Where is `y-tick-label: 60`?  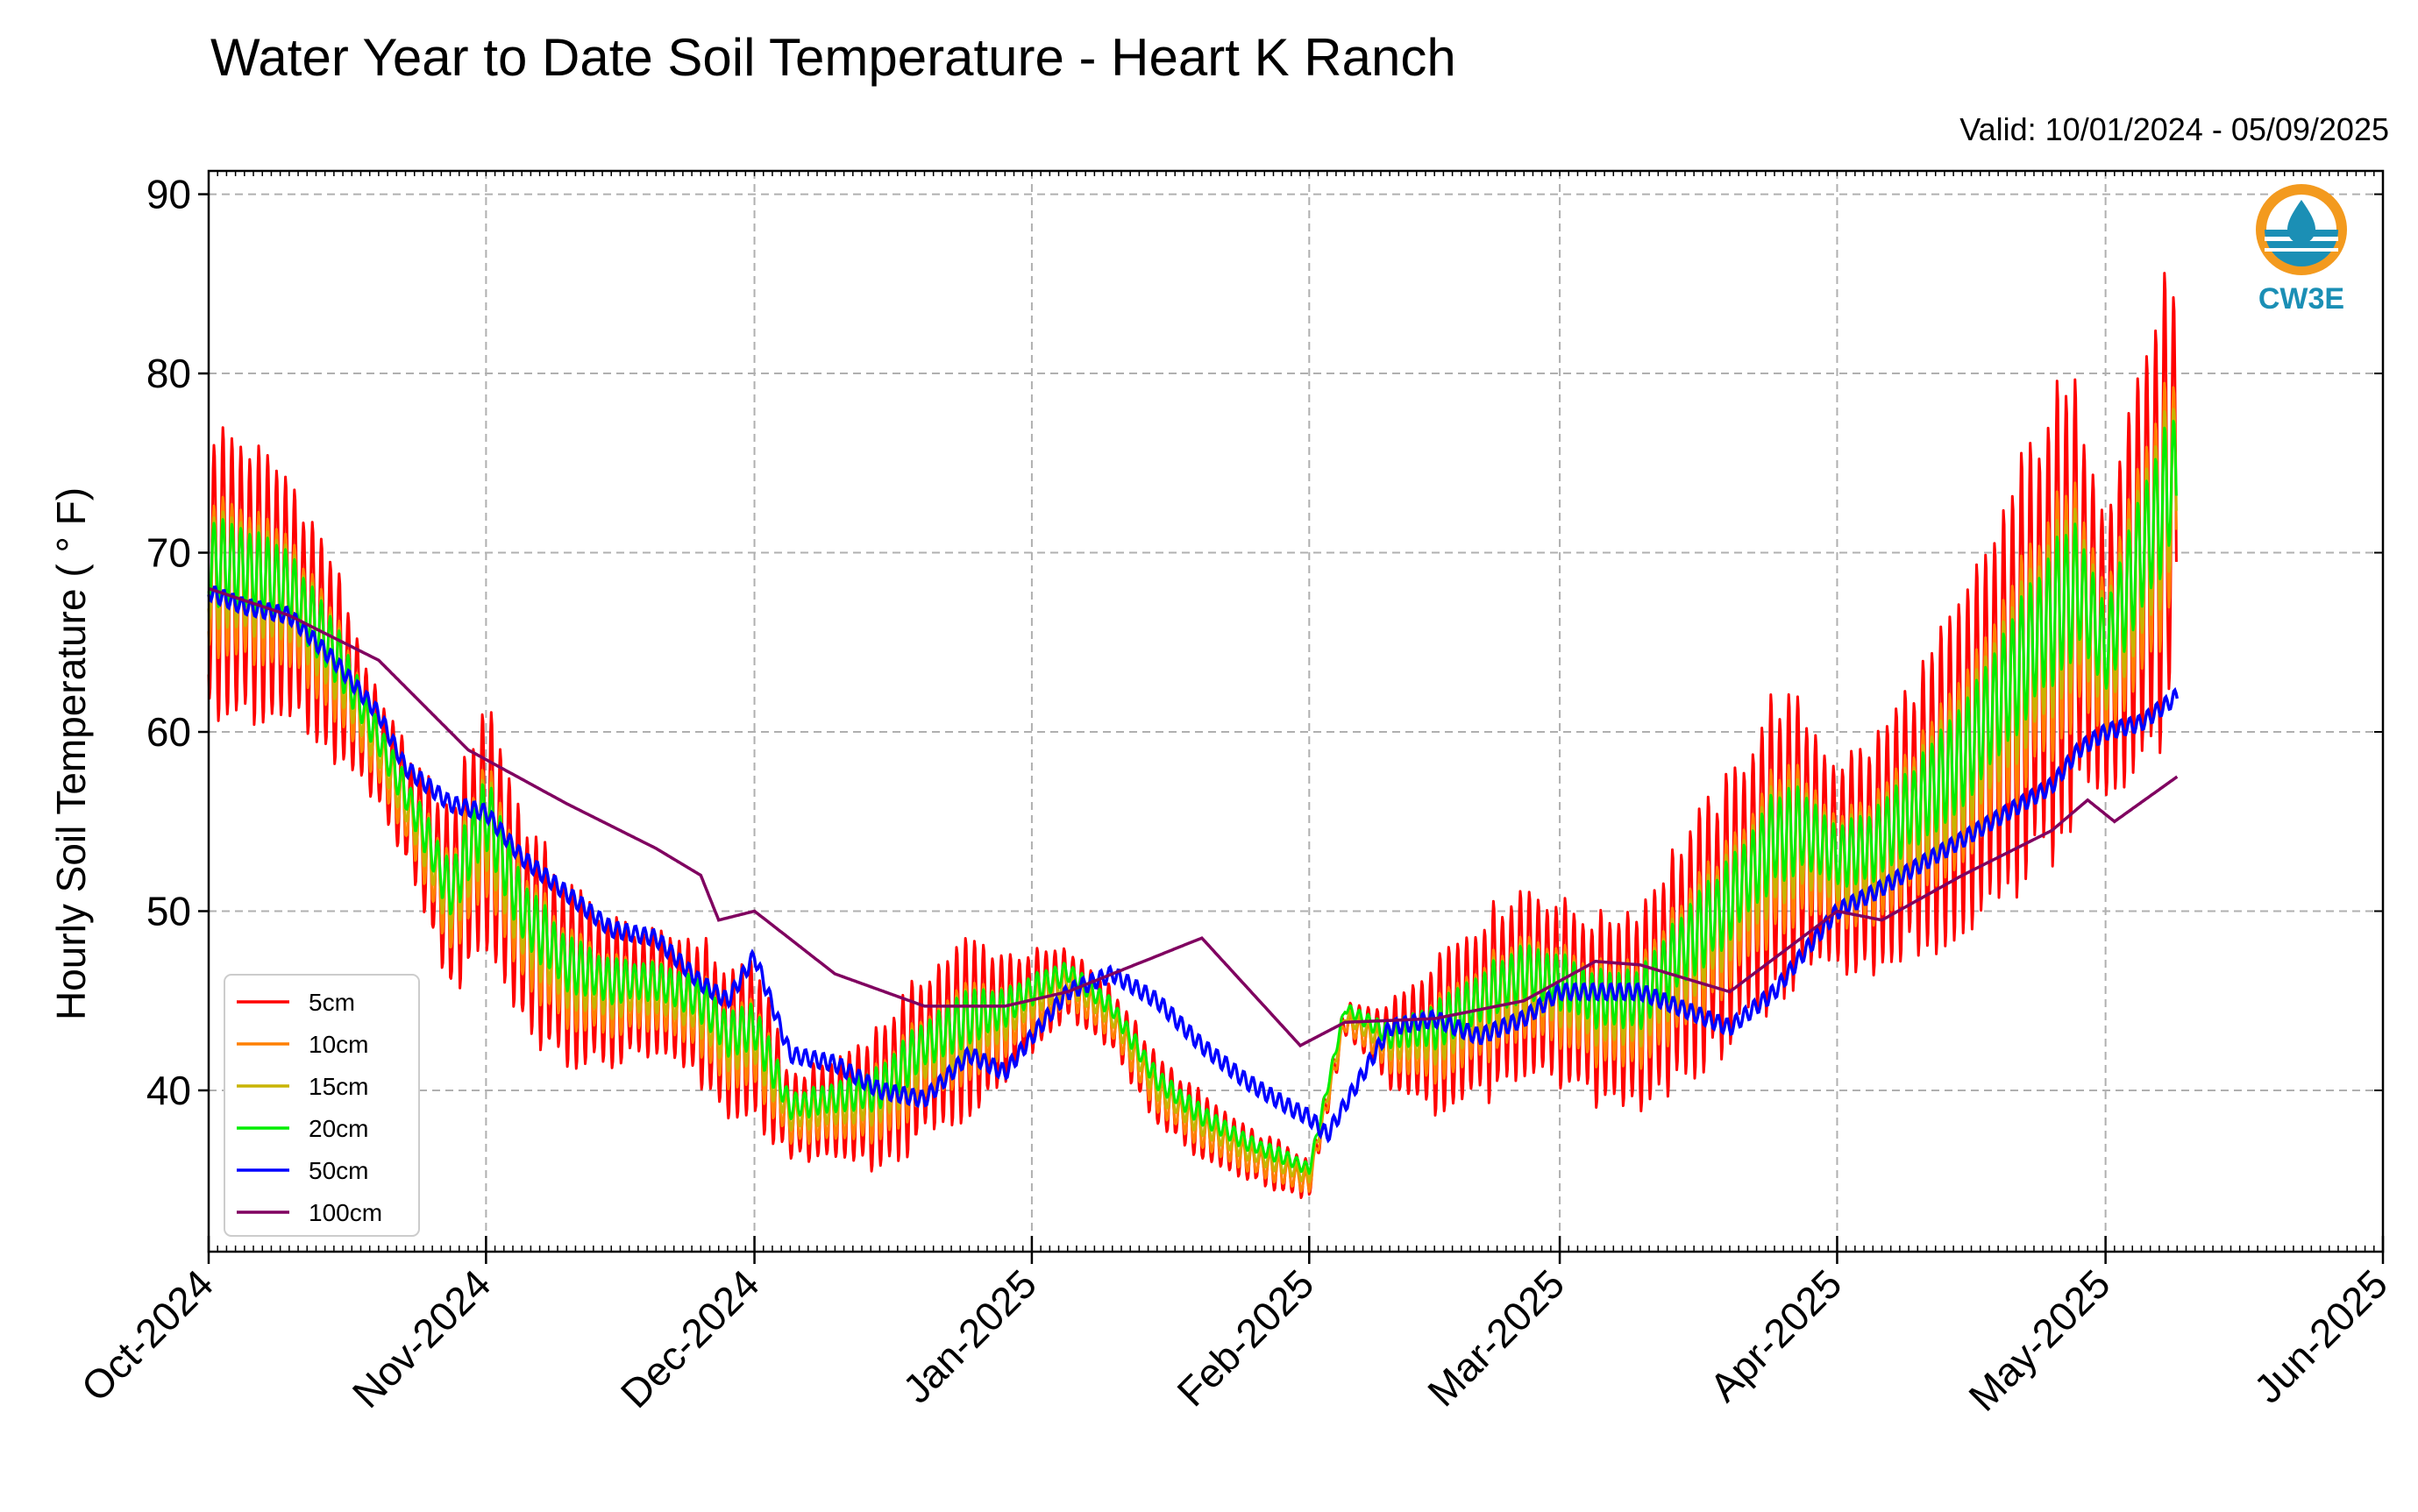
y-tick-label: 60 is located at coordinates (168, 732).